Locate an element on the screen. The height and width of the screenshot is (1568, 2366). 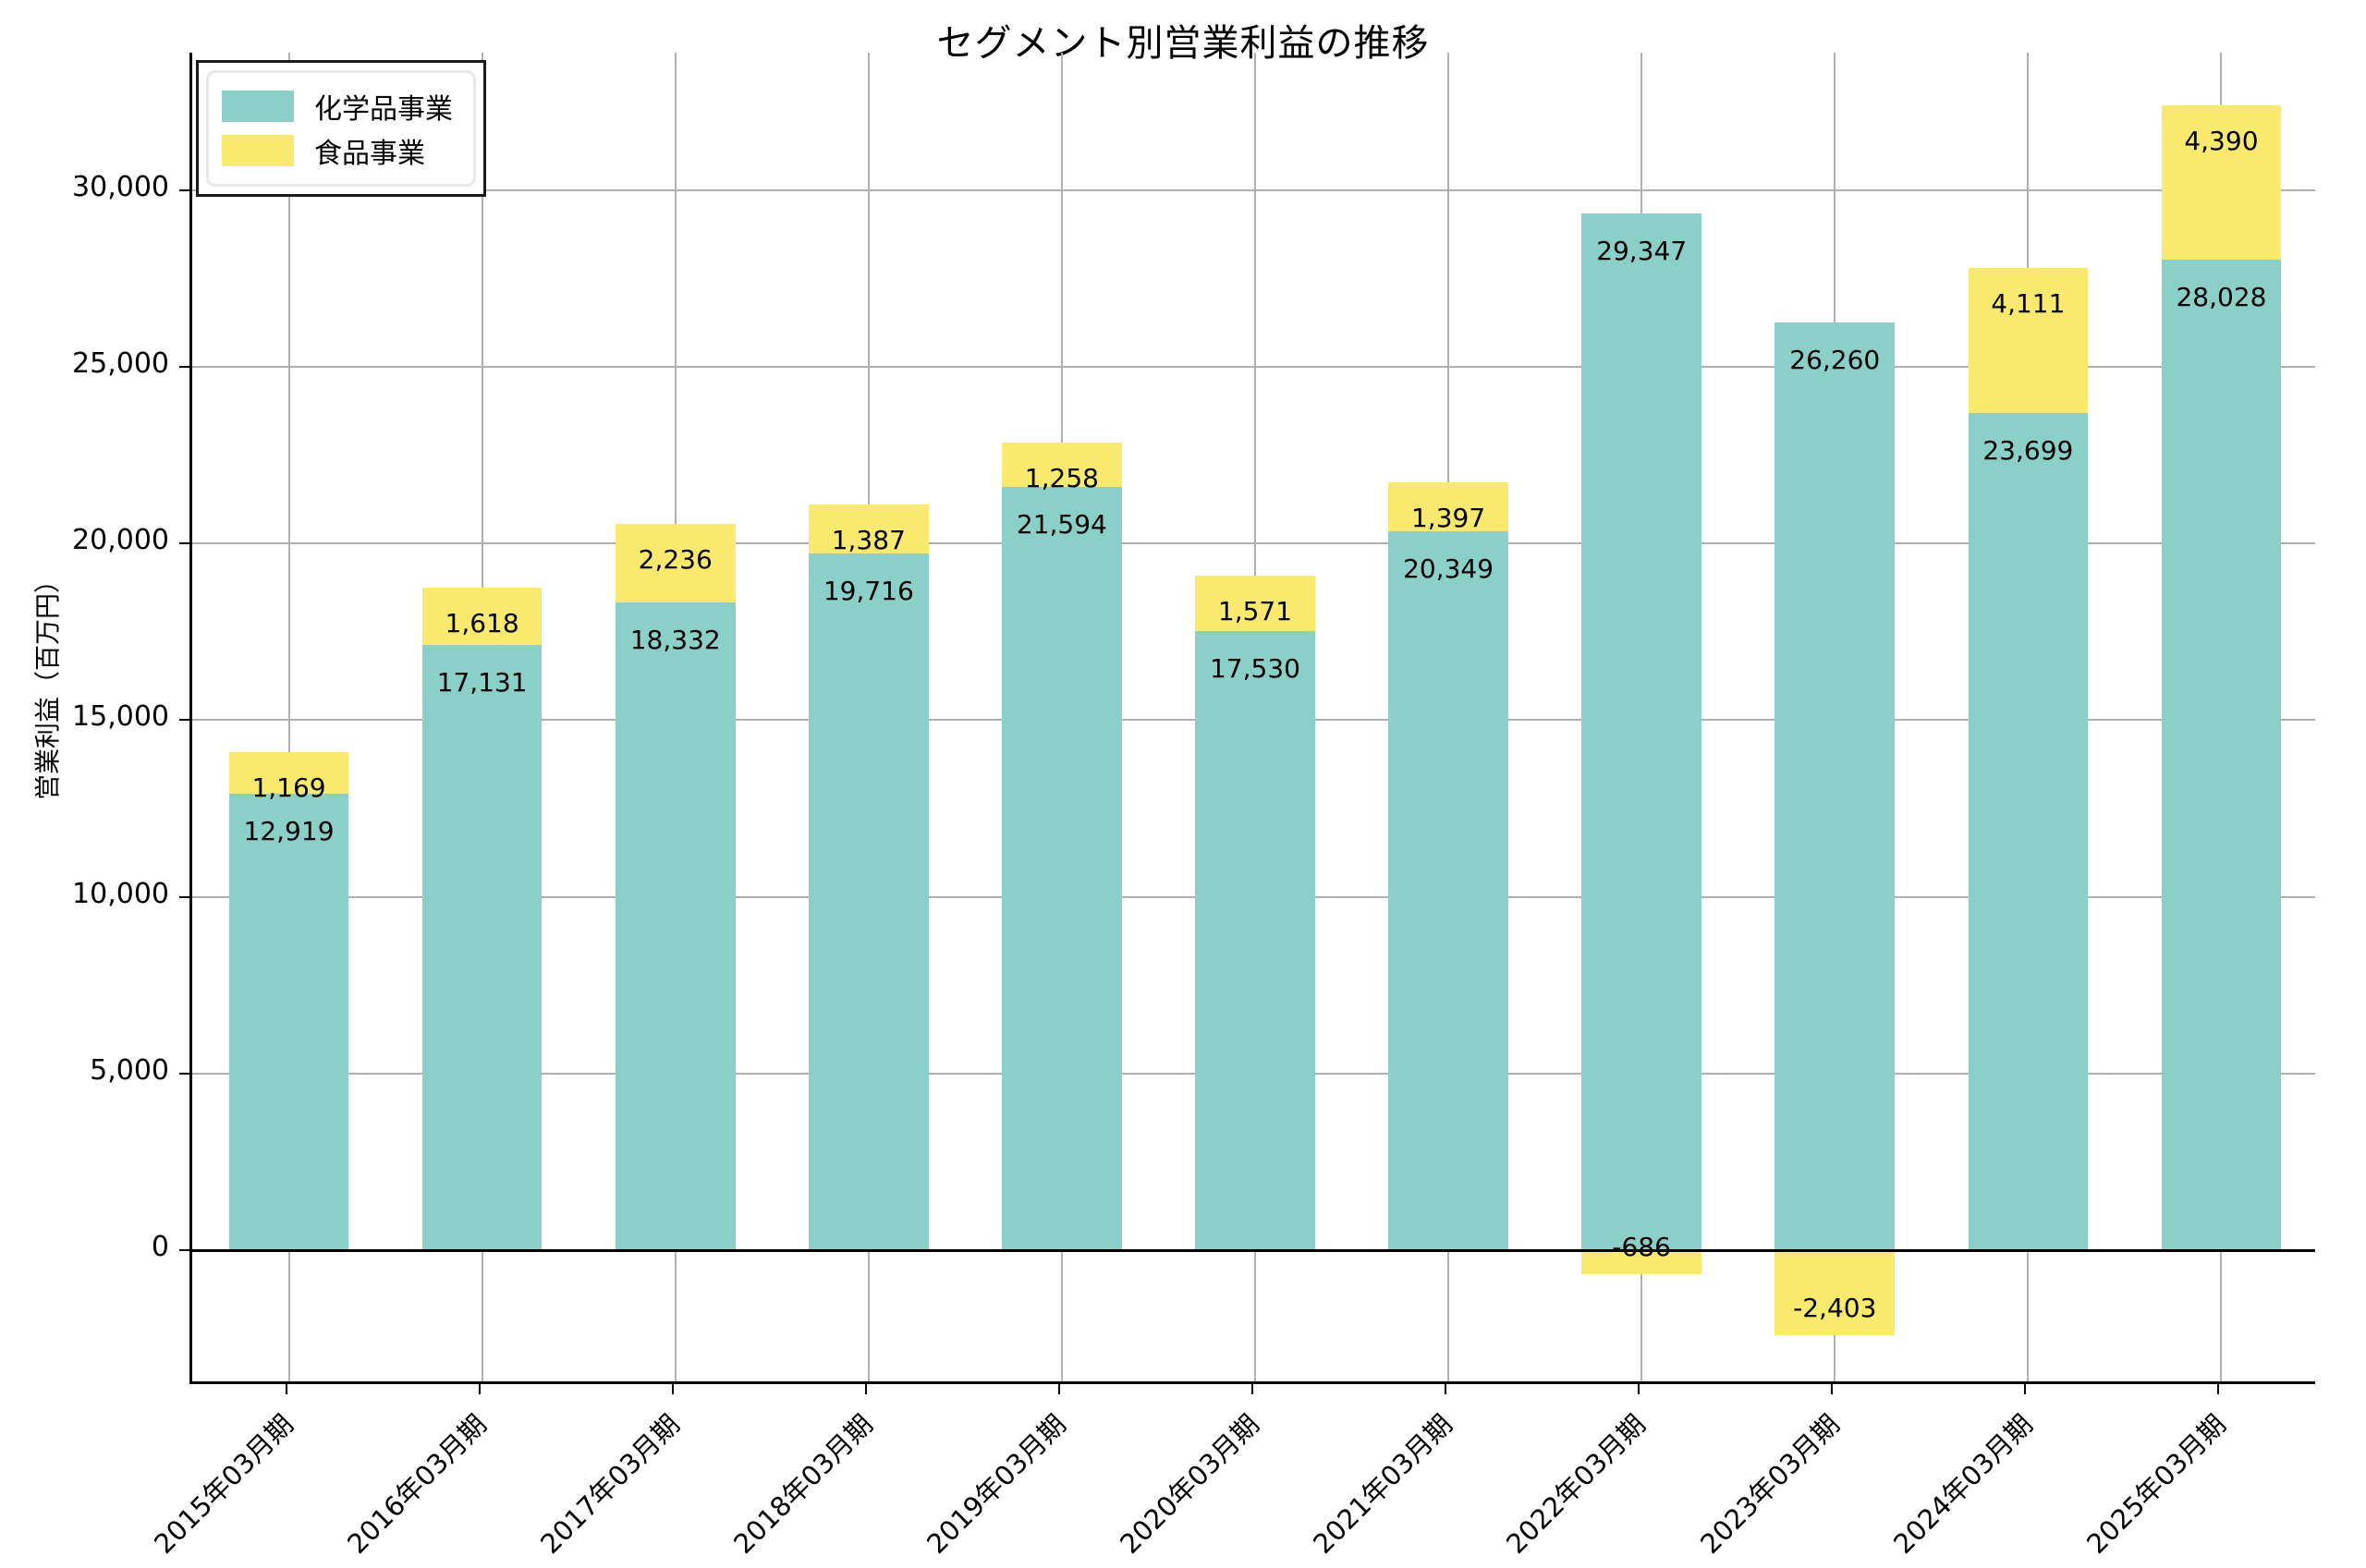
page-title: セグメント別営業利益の推移 is located at coordinates (1183, 43).